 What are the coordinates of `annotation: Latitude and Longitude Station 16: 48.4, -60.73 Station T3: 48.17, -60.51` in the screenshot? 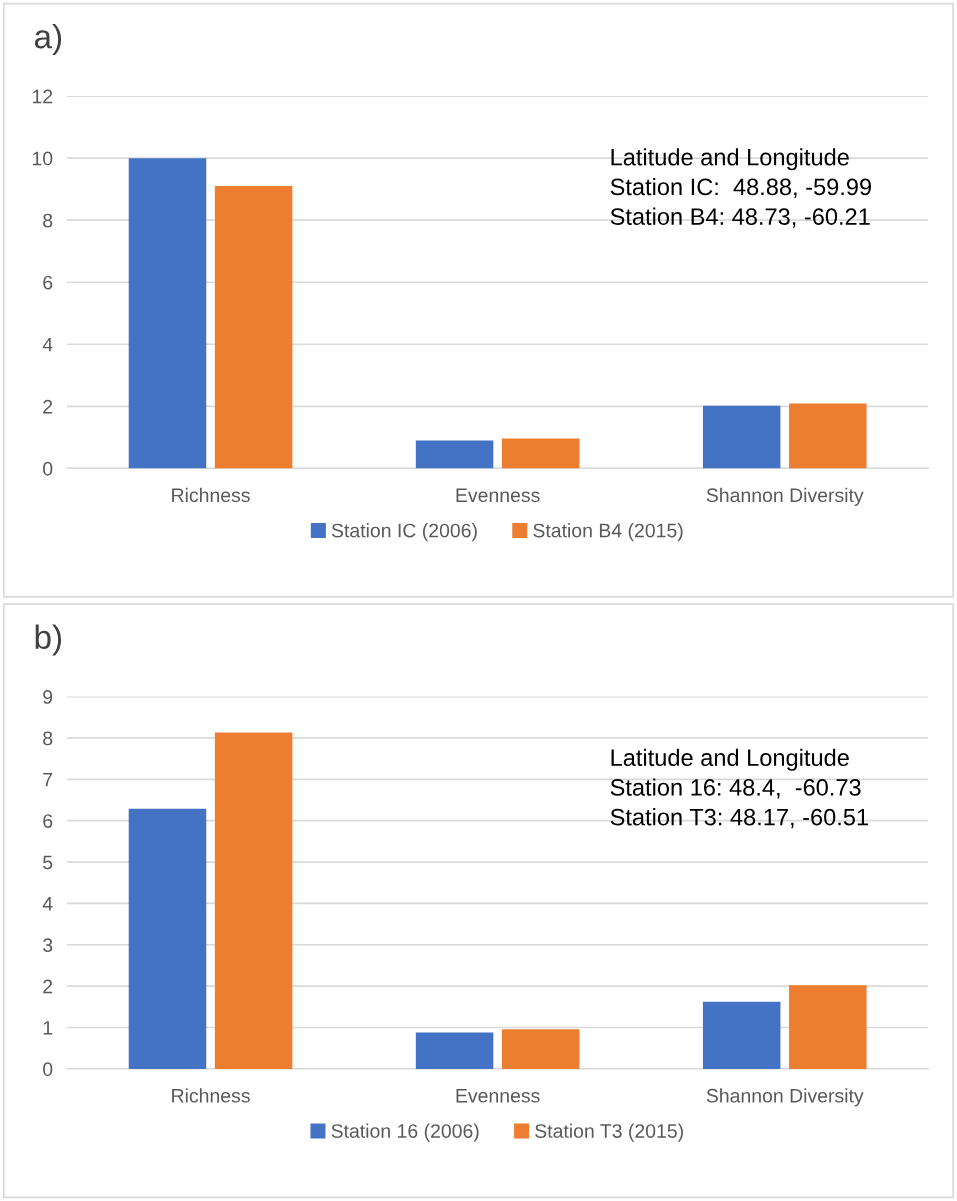 It's located at (739, 788).